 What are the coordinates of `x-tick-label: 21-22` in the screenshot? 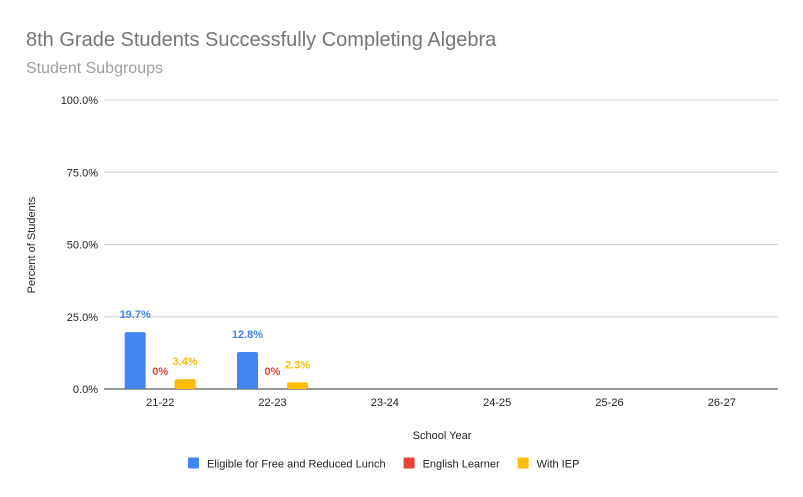 It's located at (160, 403).